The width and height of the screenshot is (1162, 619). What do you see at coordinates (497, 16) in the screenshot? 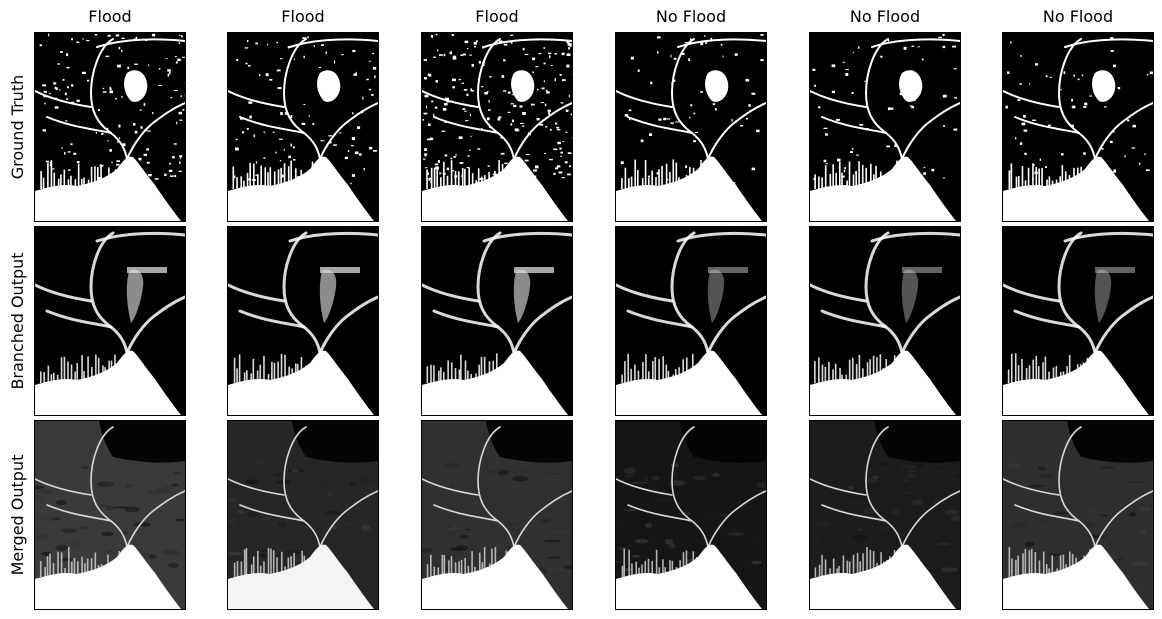
I see `column-title-3: Flood` at bounding box center [497, 16].